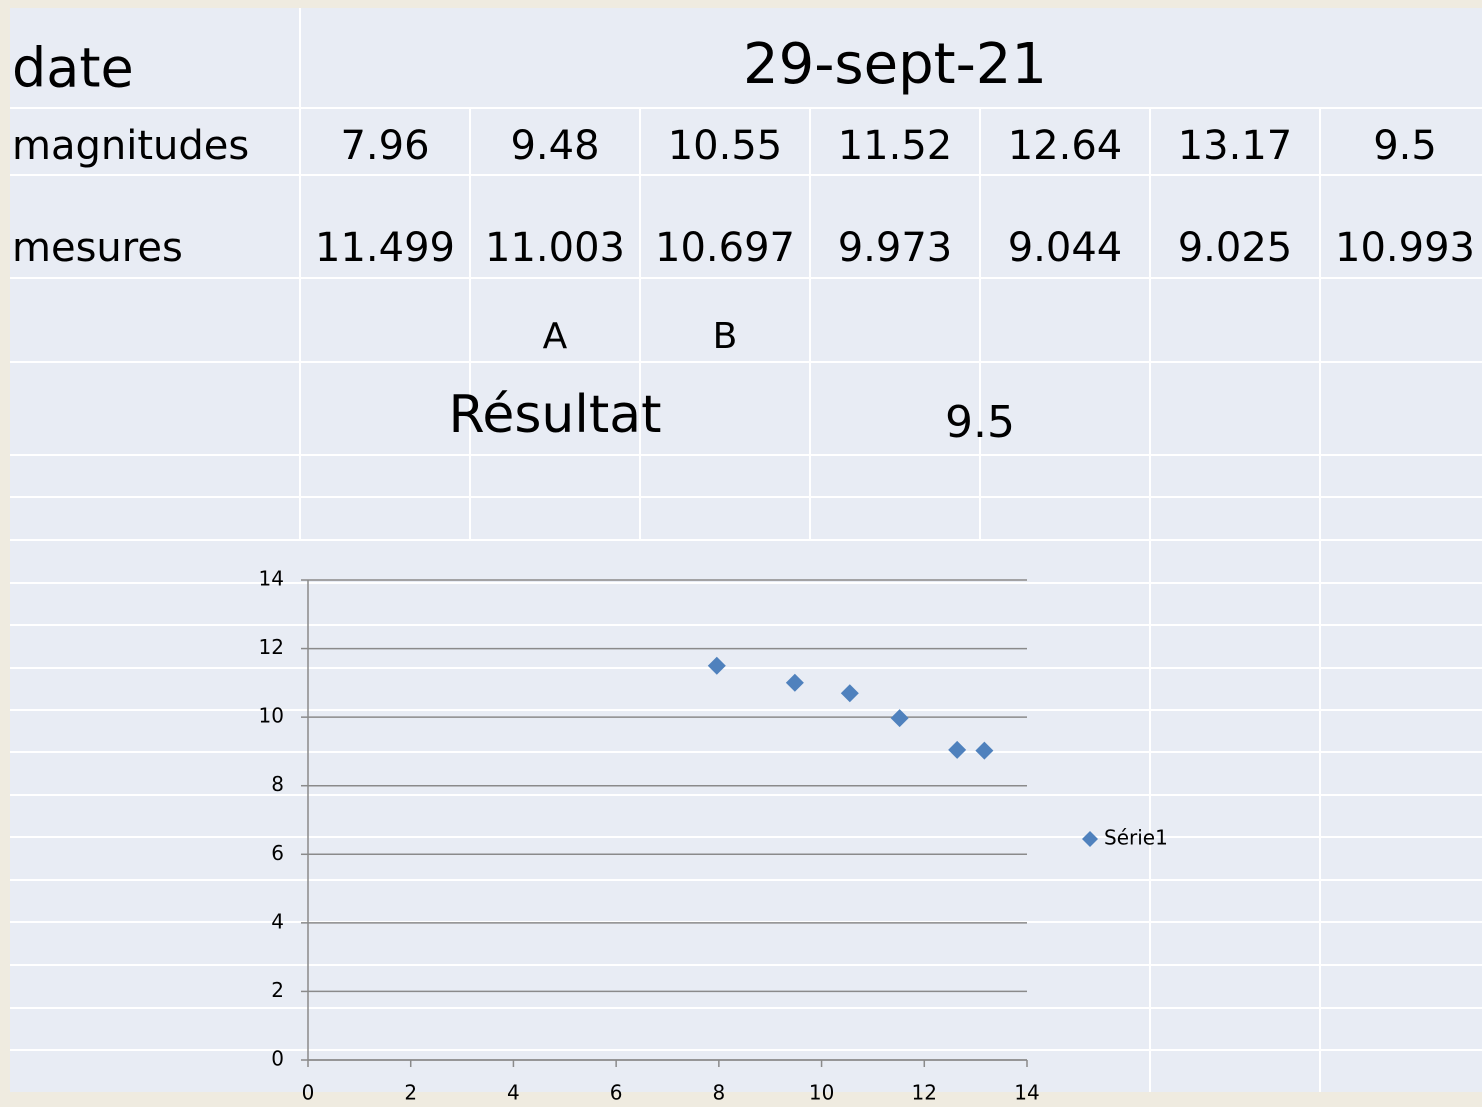 This screenshot has height=1107, width=1482. What do you see at coordinates (308, 1093) in the screenshot?
I see `x-tick-label: 0` at bounding box center [308, 1093].